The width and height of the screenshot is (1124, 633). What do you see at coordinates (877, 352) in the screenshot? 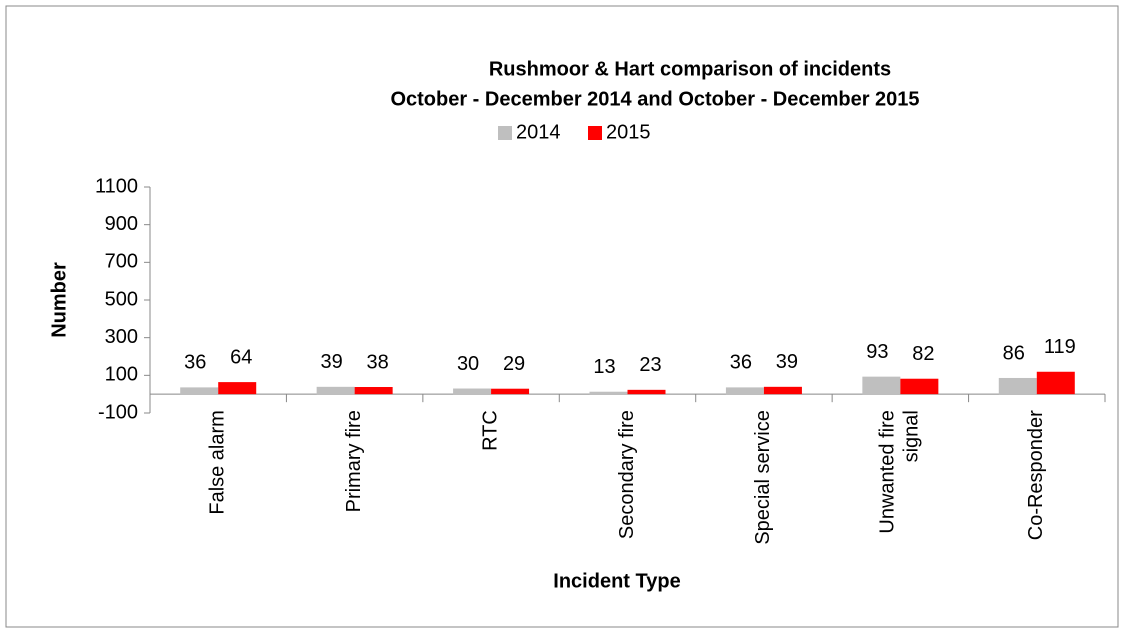
I see `data-label: 93` at bounding box center [877, 352].